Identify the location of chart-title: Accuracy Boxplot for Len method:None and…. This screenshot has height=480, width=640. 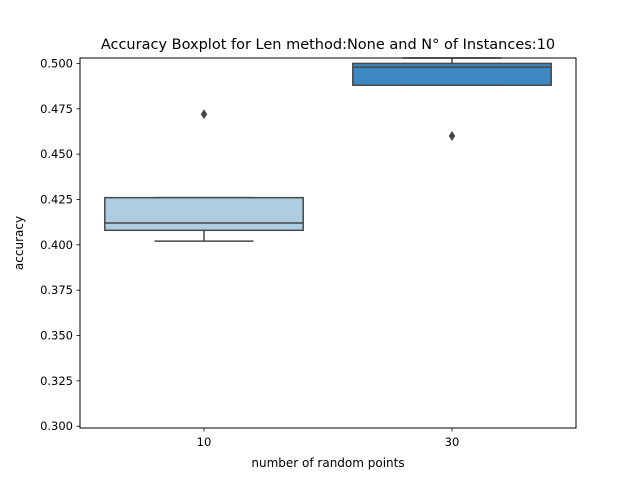
(328, 45).